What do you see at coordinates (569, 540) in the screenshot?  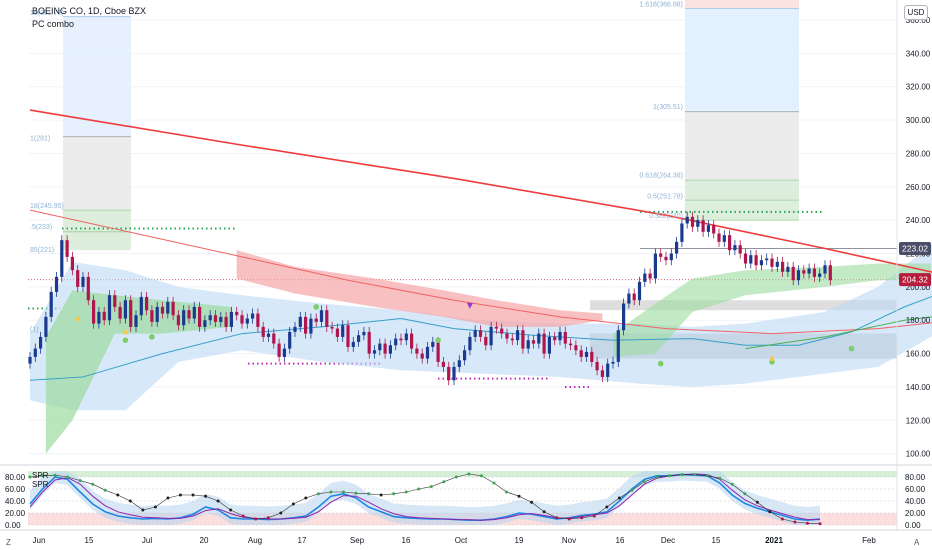 I see `x-tick-label: Nov` at bounding box center [569, 540].